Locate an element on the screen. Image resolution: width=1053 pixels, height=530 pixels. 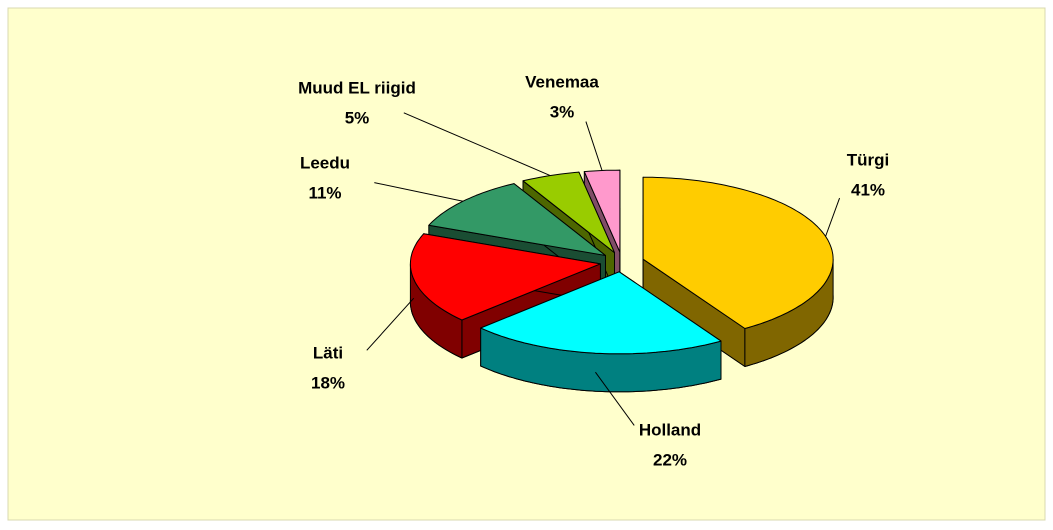
slice is located at coordinates (601, 332).